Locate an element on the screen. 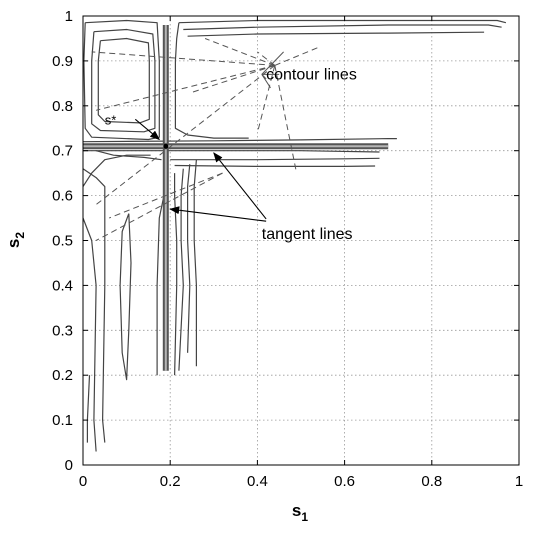 The height and width of the screenshot is (537, 533). y-tick-label: 0.7 is located at coordinates (62, 151).